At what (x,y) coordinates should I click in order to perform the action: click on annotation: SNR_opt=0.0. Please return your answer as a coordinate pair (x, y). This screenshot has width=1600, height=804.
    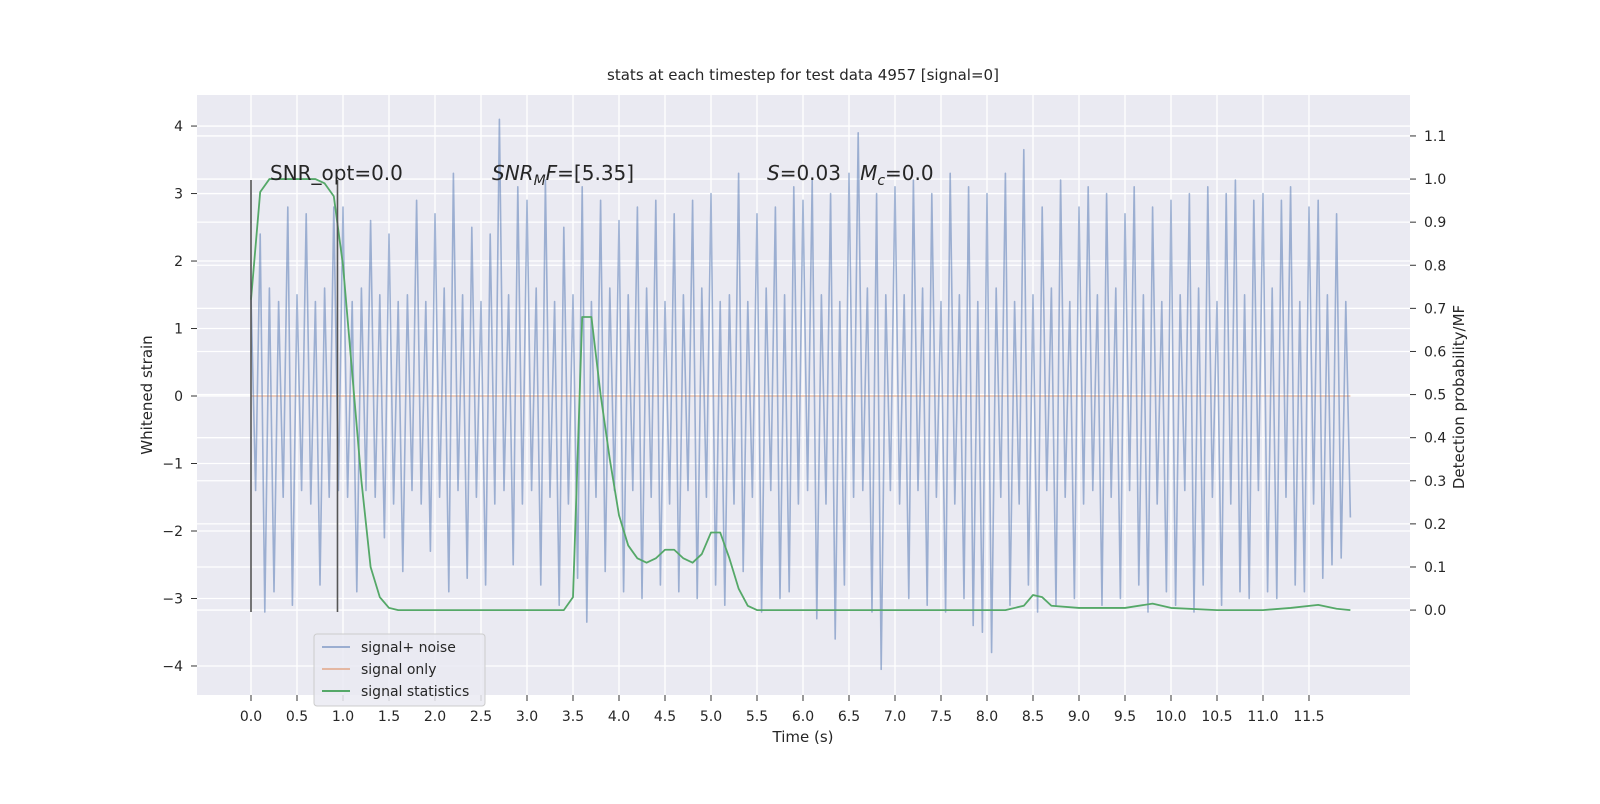
    Looking at the image, I should click on (336, 173).